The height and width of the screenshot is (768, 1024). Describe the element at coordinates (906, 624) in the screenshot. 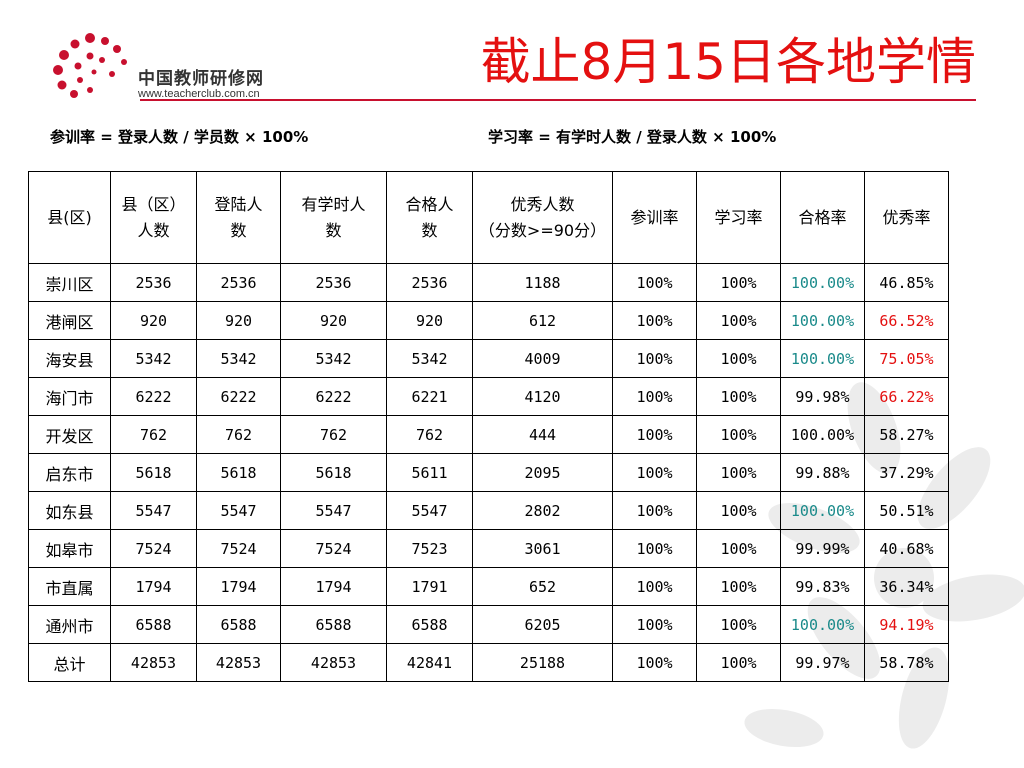

I see `cell-excellent-rate: 94.19%` at that location.